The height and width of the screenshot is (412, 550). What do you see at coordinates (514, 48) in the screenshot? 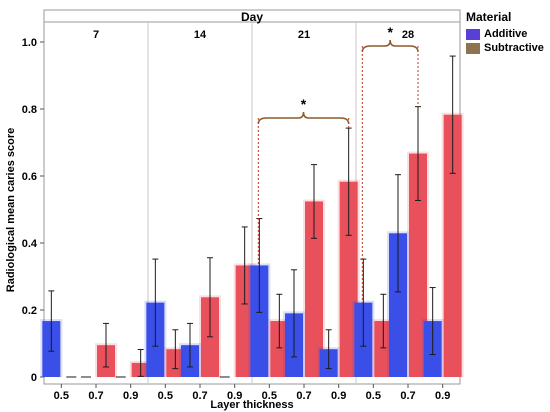
I see `legend-label-subtractive: Subtractive` at bounding box center [514, 48].